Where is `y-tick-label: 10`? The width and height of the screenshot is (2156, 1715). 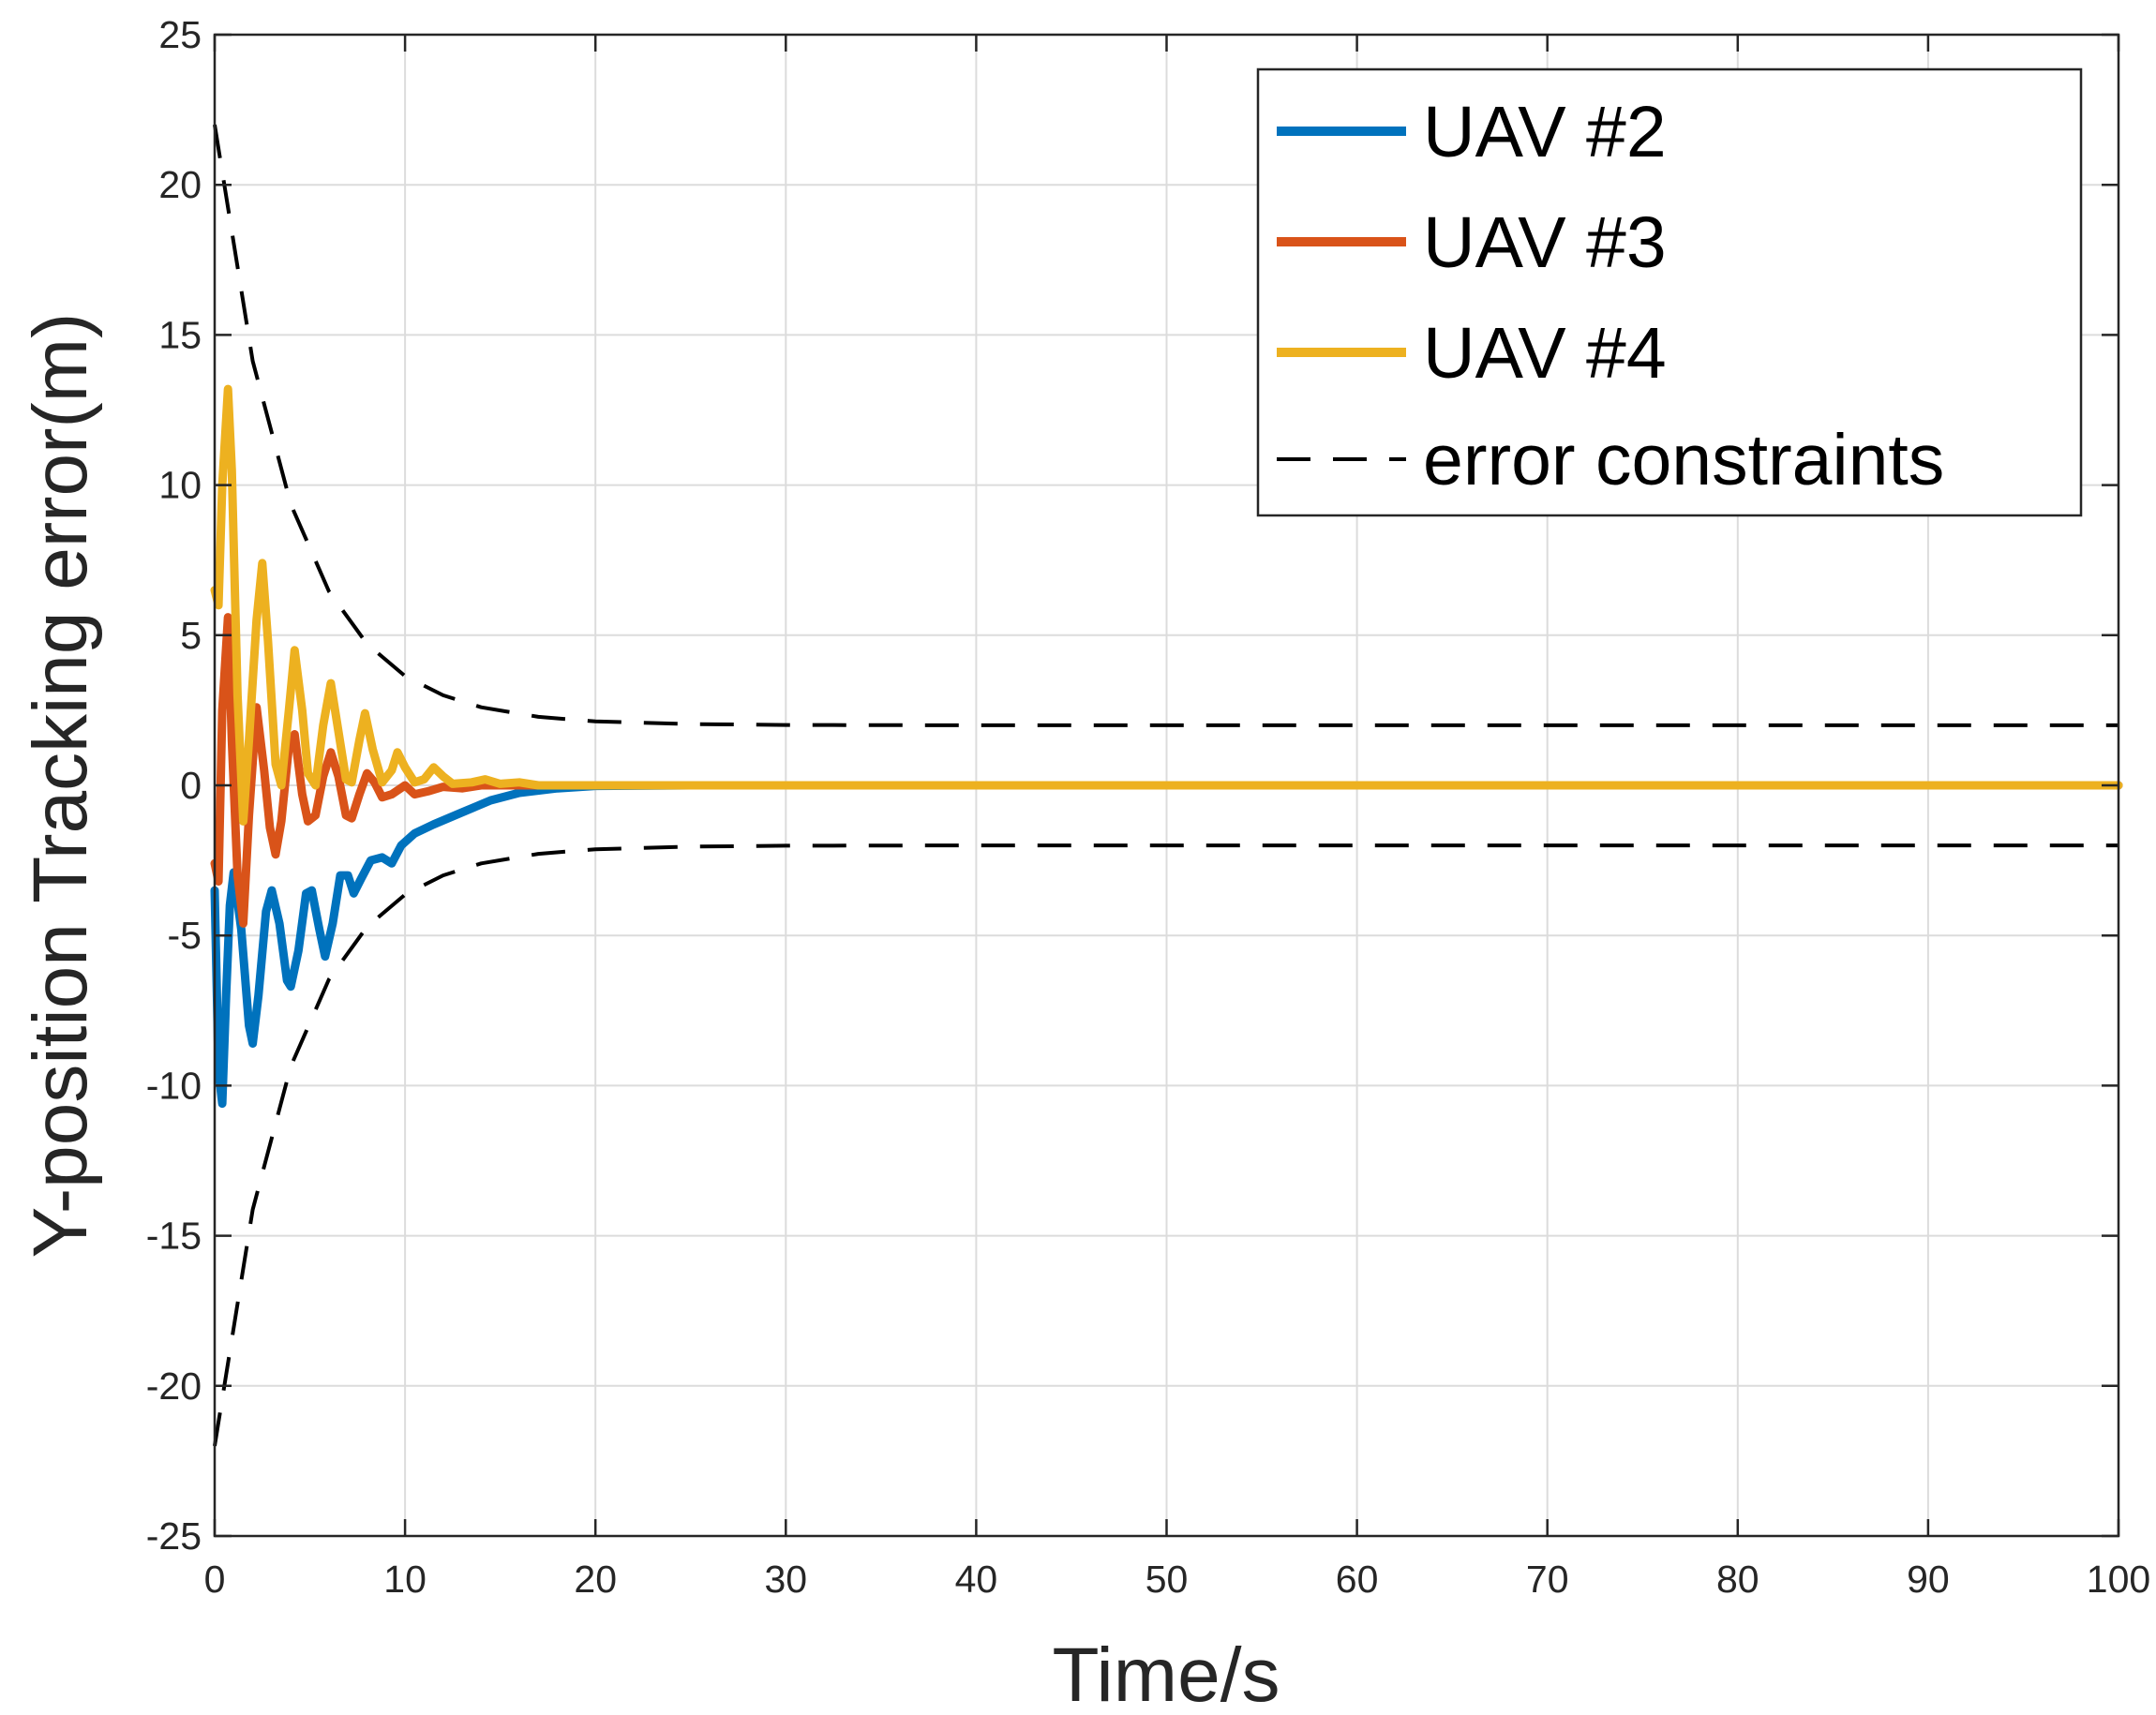 y-tick-label: 10 is located at coordinates (180, 485).